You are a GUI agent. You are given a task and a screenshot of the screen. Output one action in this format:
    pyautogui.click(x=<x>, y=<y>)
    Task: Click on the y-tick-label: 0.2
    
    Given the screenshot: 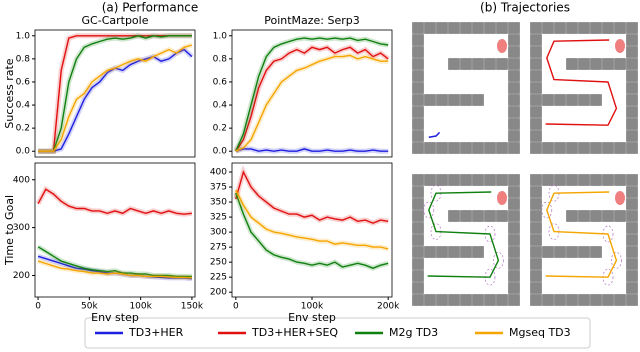 What is the action you would take?
    pyautogui.click(x=220, y=129)
    